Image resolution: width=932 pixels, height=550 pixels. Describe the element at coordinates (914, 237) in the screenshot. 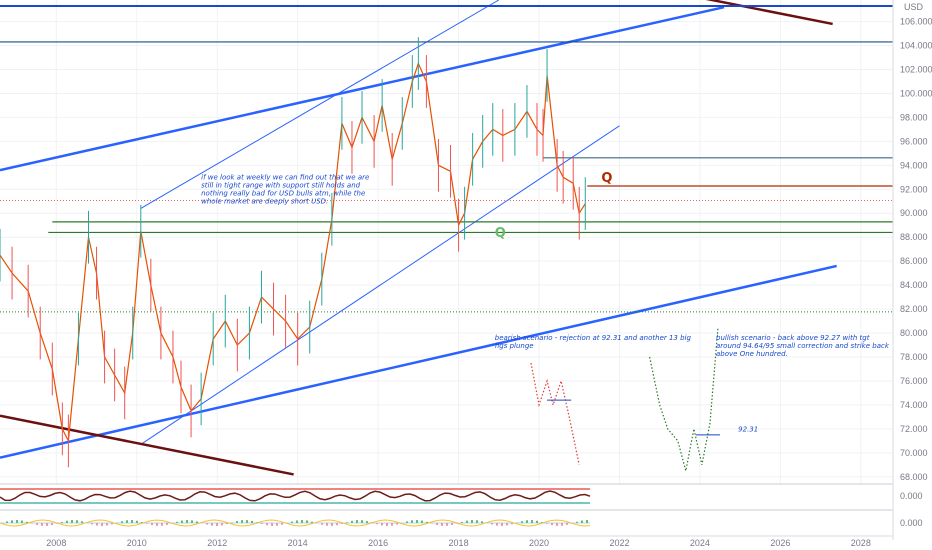

I see `y-tick-label: 88.000` at that location.